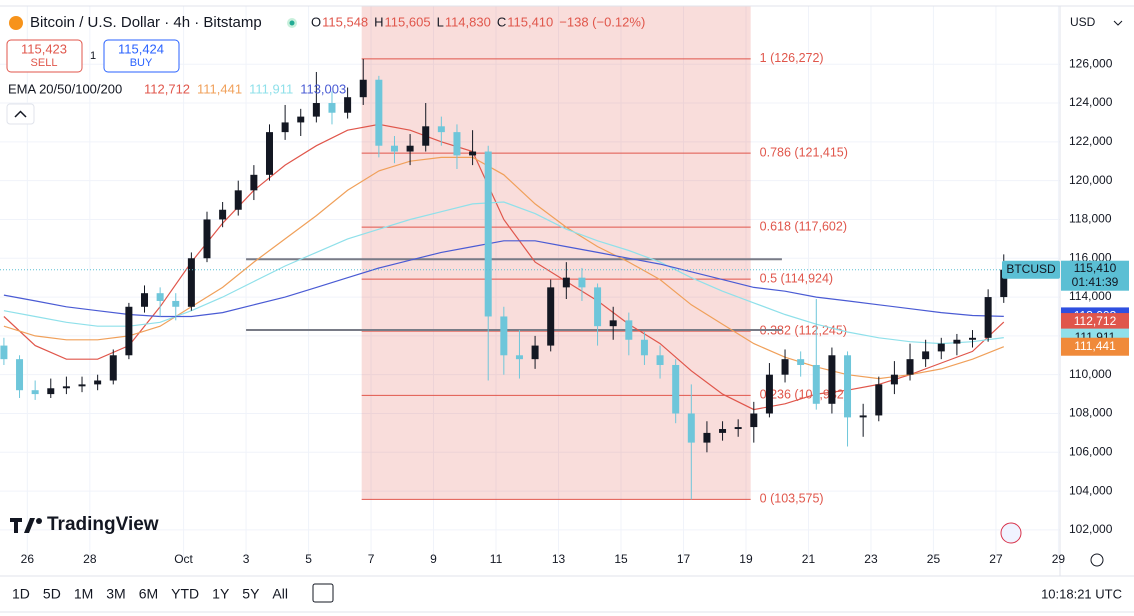 This screenshot has height=616, width=1134. I want to click on countdown-label: 01:41:39, so click(1095, 282).